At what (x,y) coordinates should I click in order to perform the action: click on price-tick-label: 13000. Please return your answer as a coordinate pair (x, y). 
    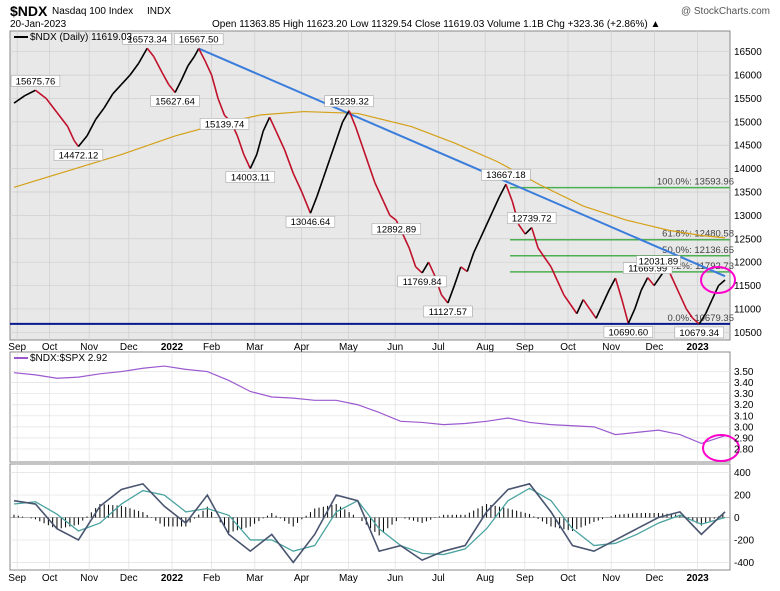
    Looking at the image, I should click on (748, 216).